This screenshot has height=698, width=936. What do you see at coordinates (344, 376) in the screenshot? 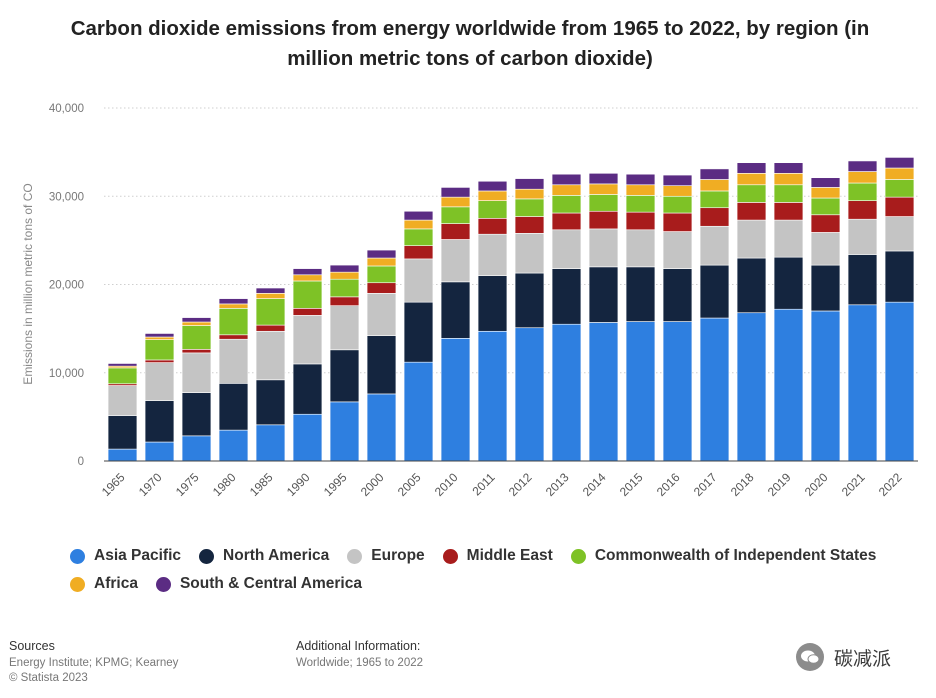
I see `bar-segment-north-america-1995` at bounding box center [344, 376].